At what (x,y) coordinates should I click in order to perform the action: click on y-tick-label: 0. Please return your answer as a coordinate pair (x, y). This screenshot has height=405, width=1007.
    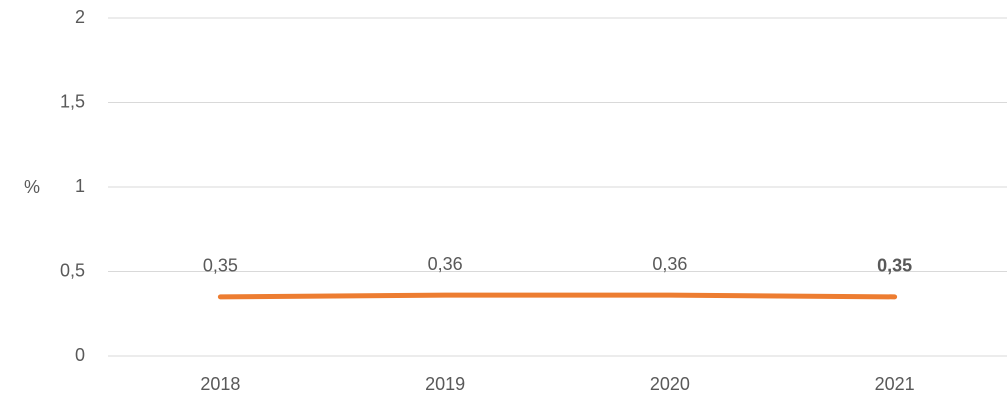
    Looking at the image, I should click on (80, 355).